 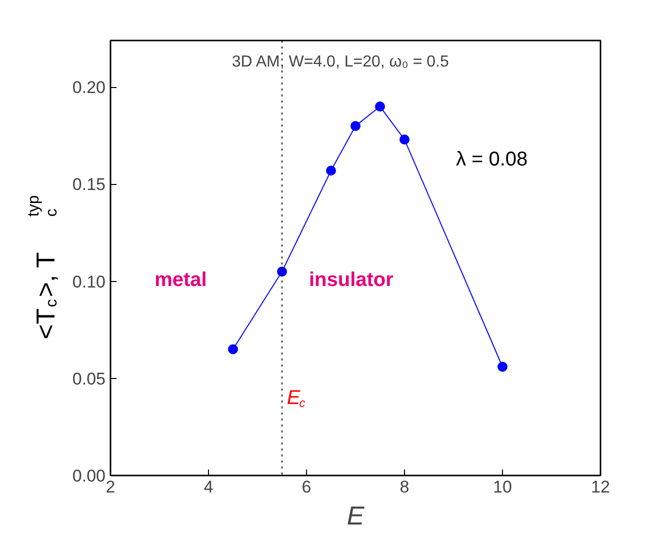 I want to click on text: <Tc>, Tctyp, so click(x=42, y=267).